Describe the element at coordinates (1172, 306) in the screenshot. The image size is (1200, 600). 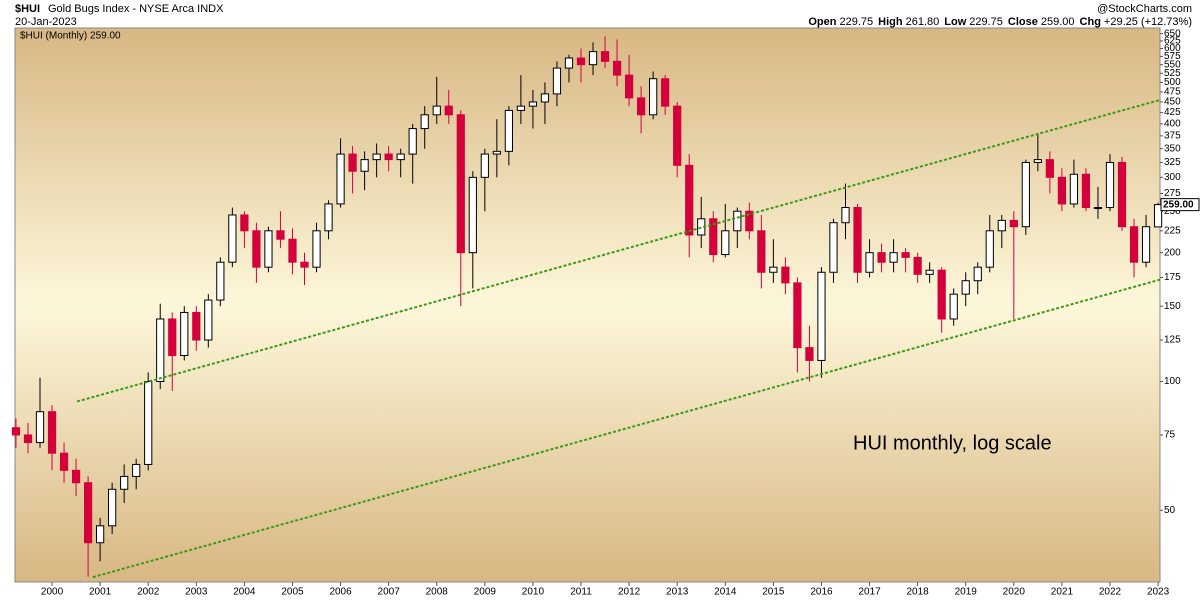
I see `y-tick-label: 150` at that location.